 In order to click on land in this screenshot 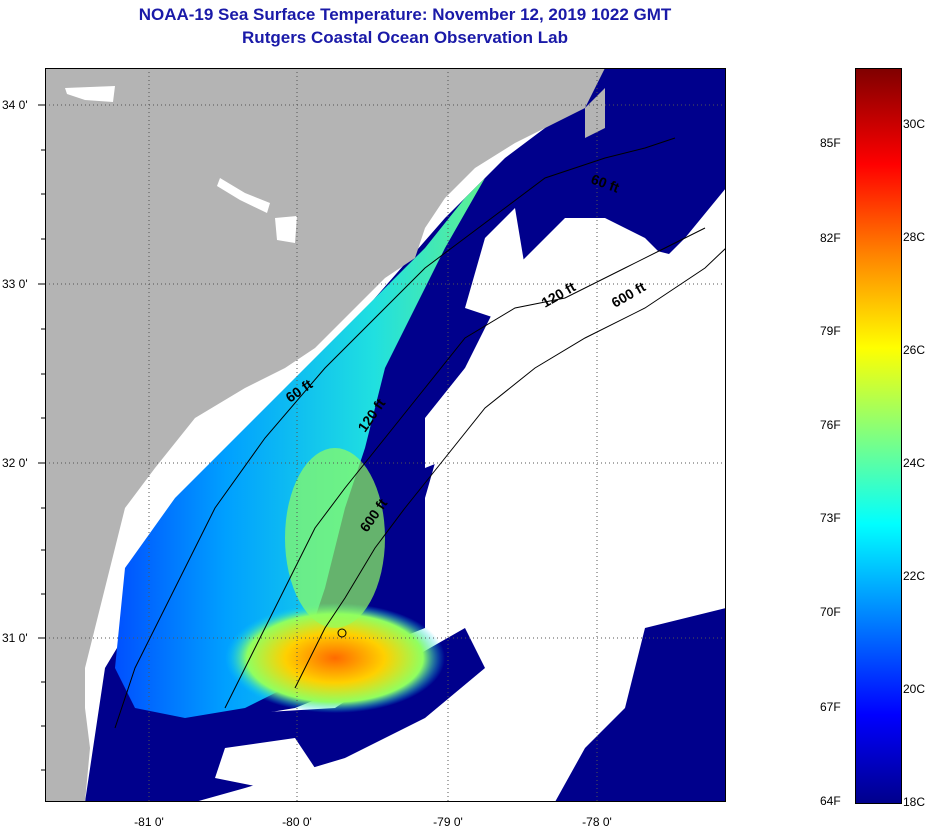, I will do `click(595, 113)`.